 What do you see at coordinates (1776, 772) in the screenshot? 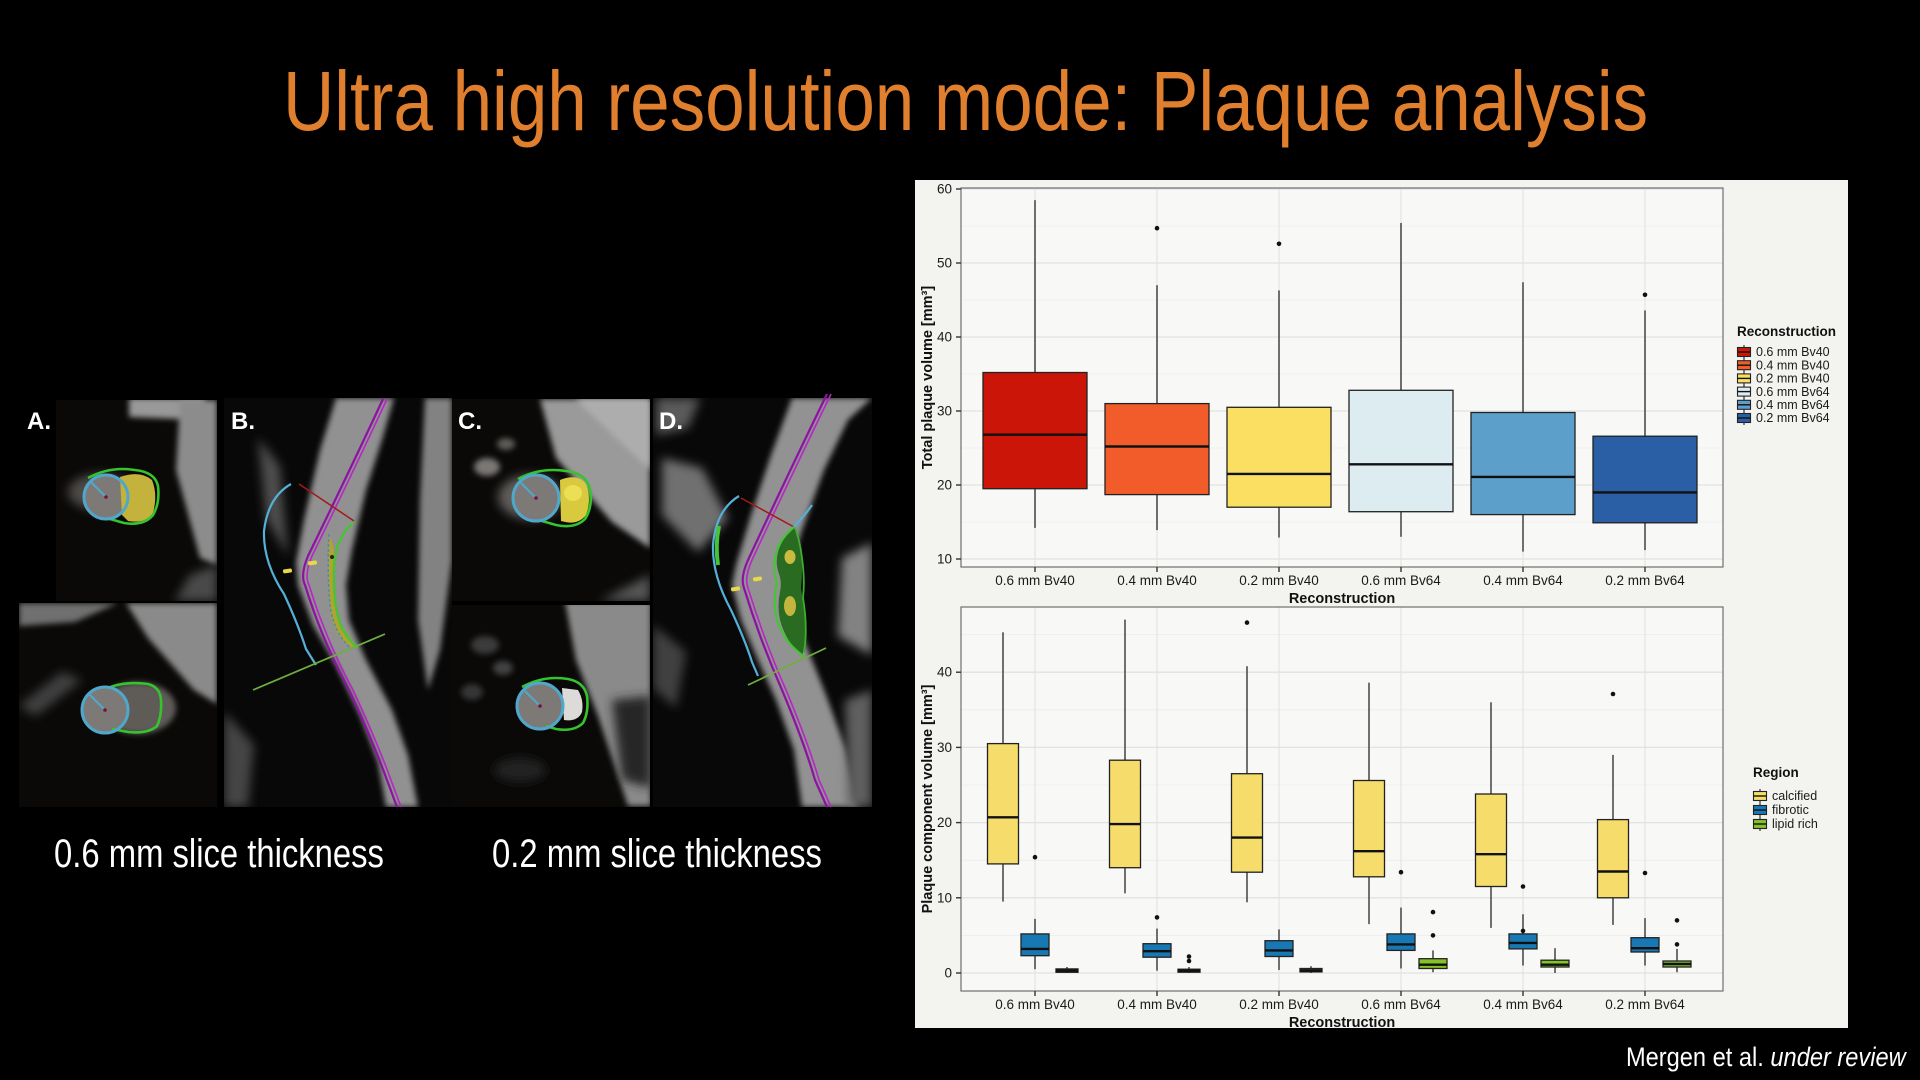
I see `svg-text: Region` at bounding box center [1776, 772].